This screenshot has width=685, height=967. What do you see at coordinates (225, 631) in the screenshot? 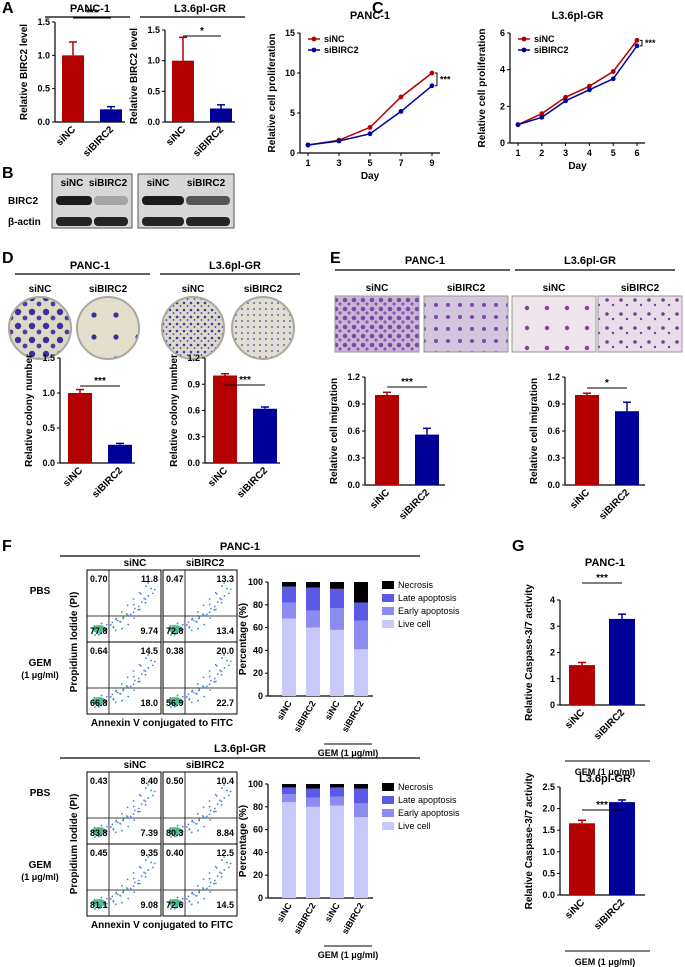
I see `quadrant-early: 13.4` at bounding box center [225, 631].